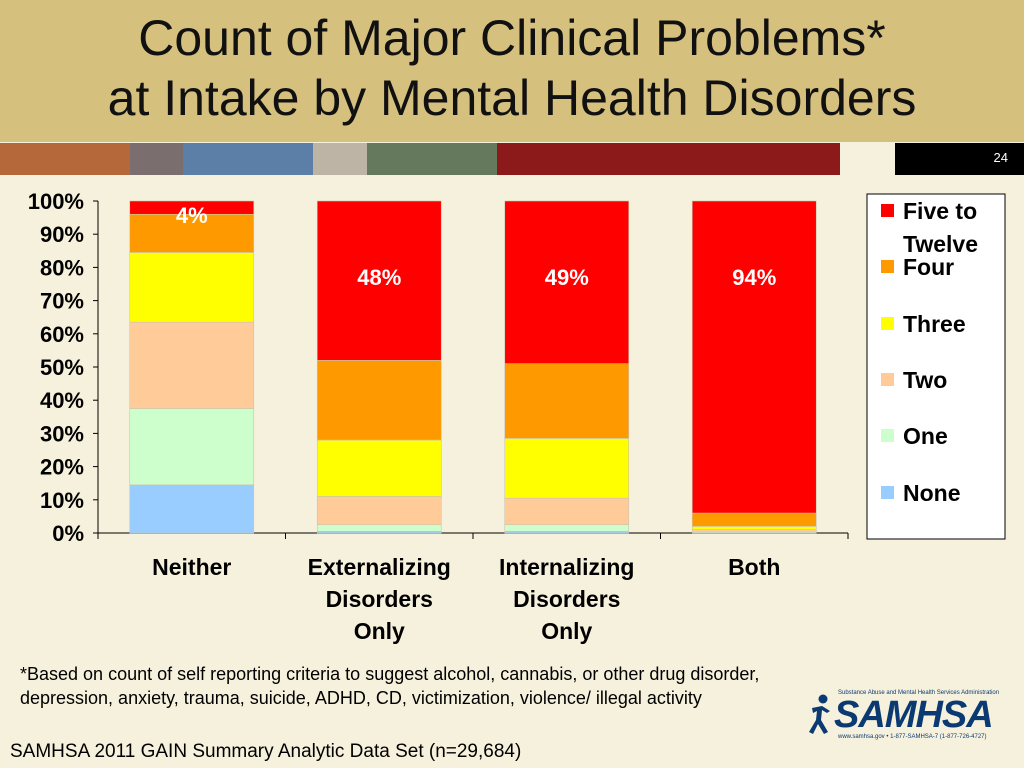  I want to click on y-tick-label: 40%, so click(62, 400).